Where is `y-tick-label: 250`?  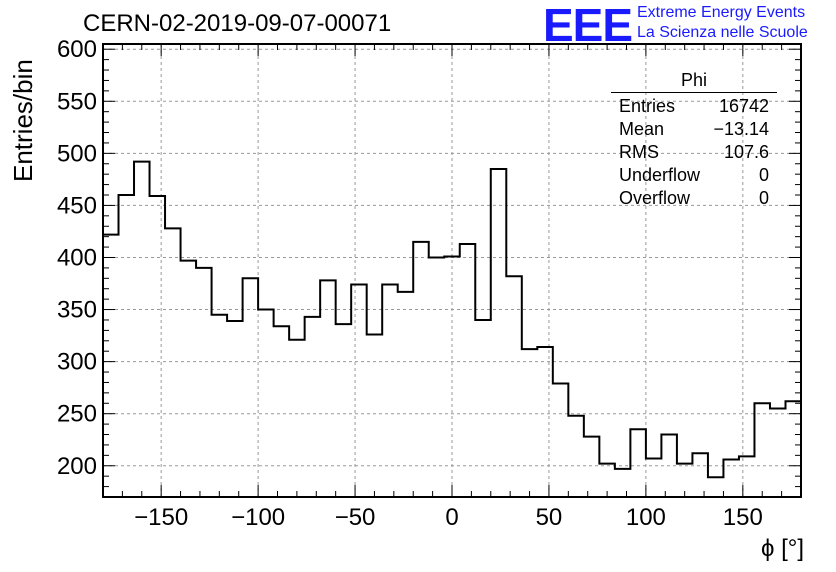 y-tick-label: 250 is located at coordinates (77, 414).